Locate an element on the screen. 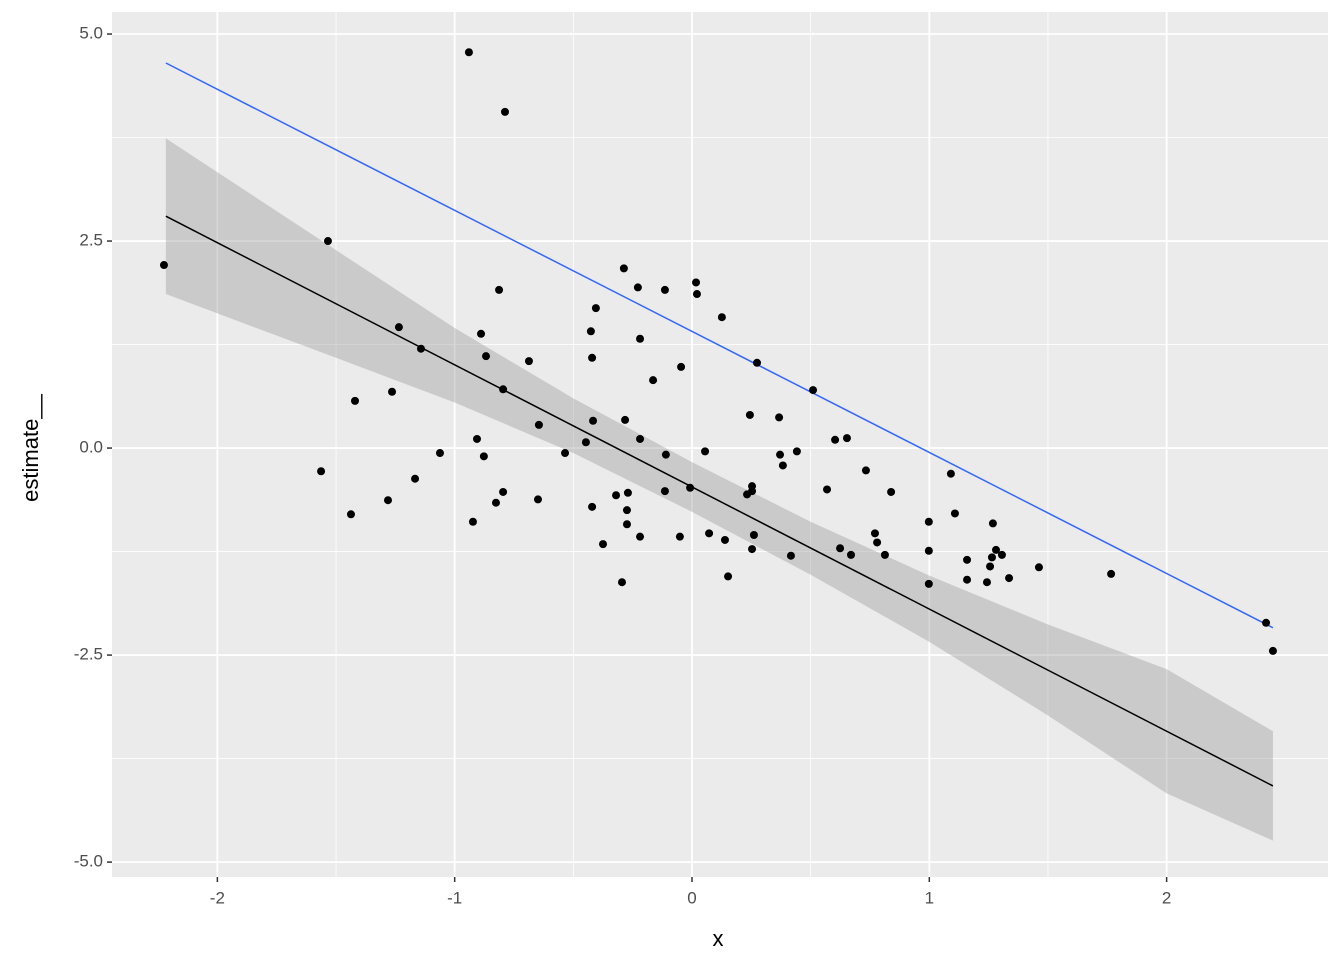 This screenshot has width=1344, height=960. y-tick-label: 5.0 is located at coordinates (91, 33).